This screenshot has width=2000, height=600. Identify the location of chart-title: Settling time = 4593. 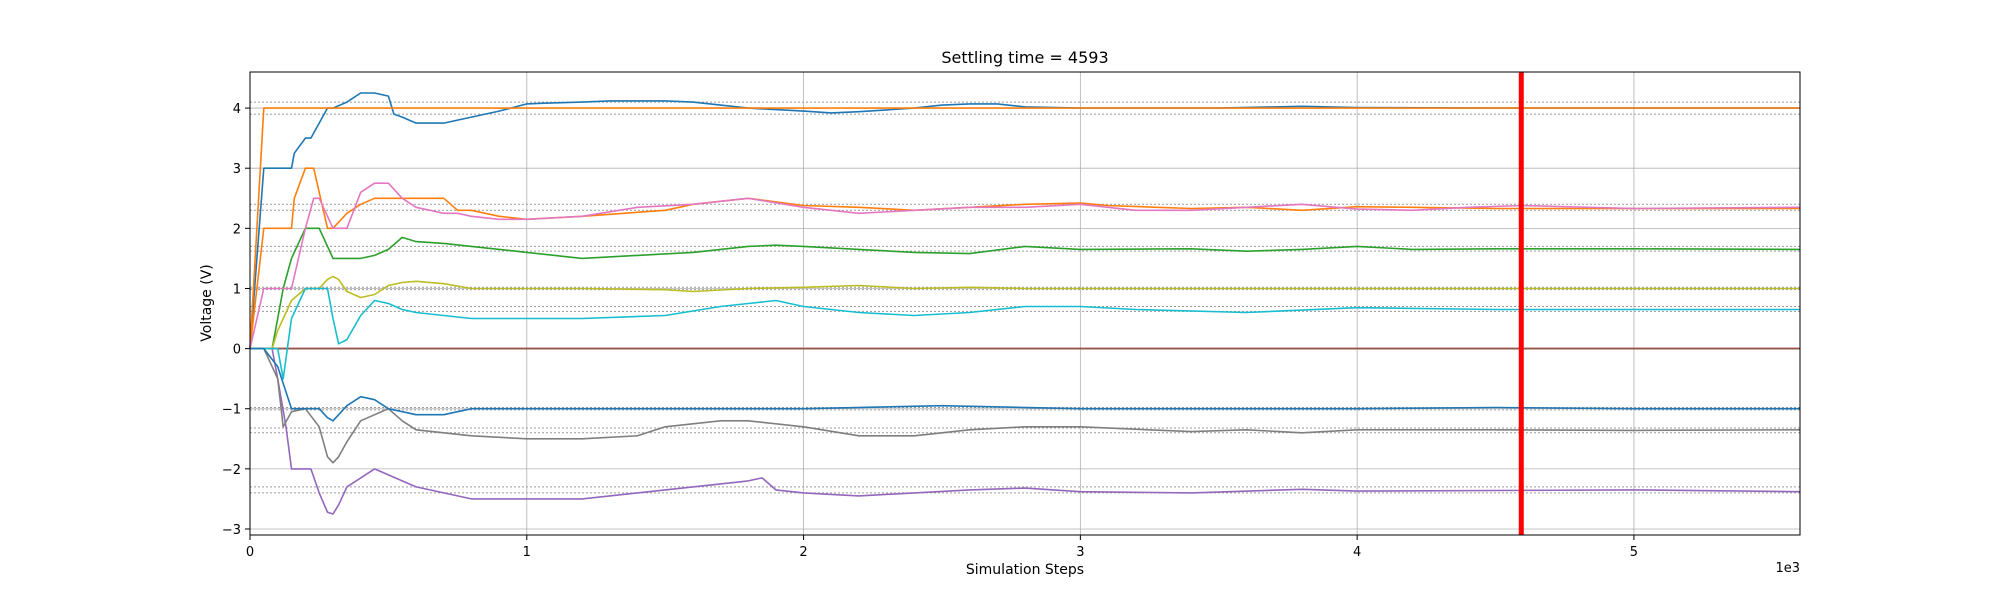
(1024, 57).